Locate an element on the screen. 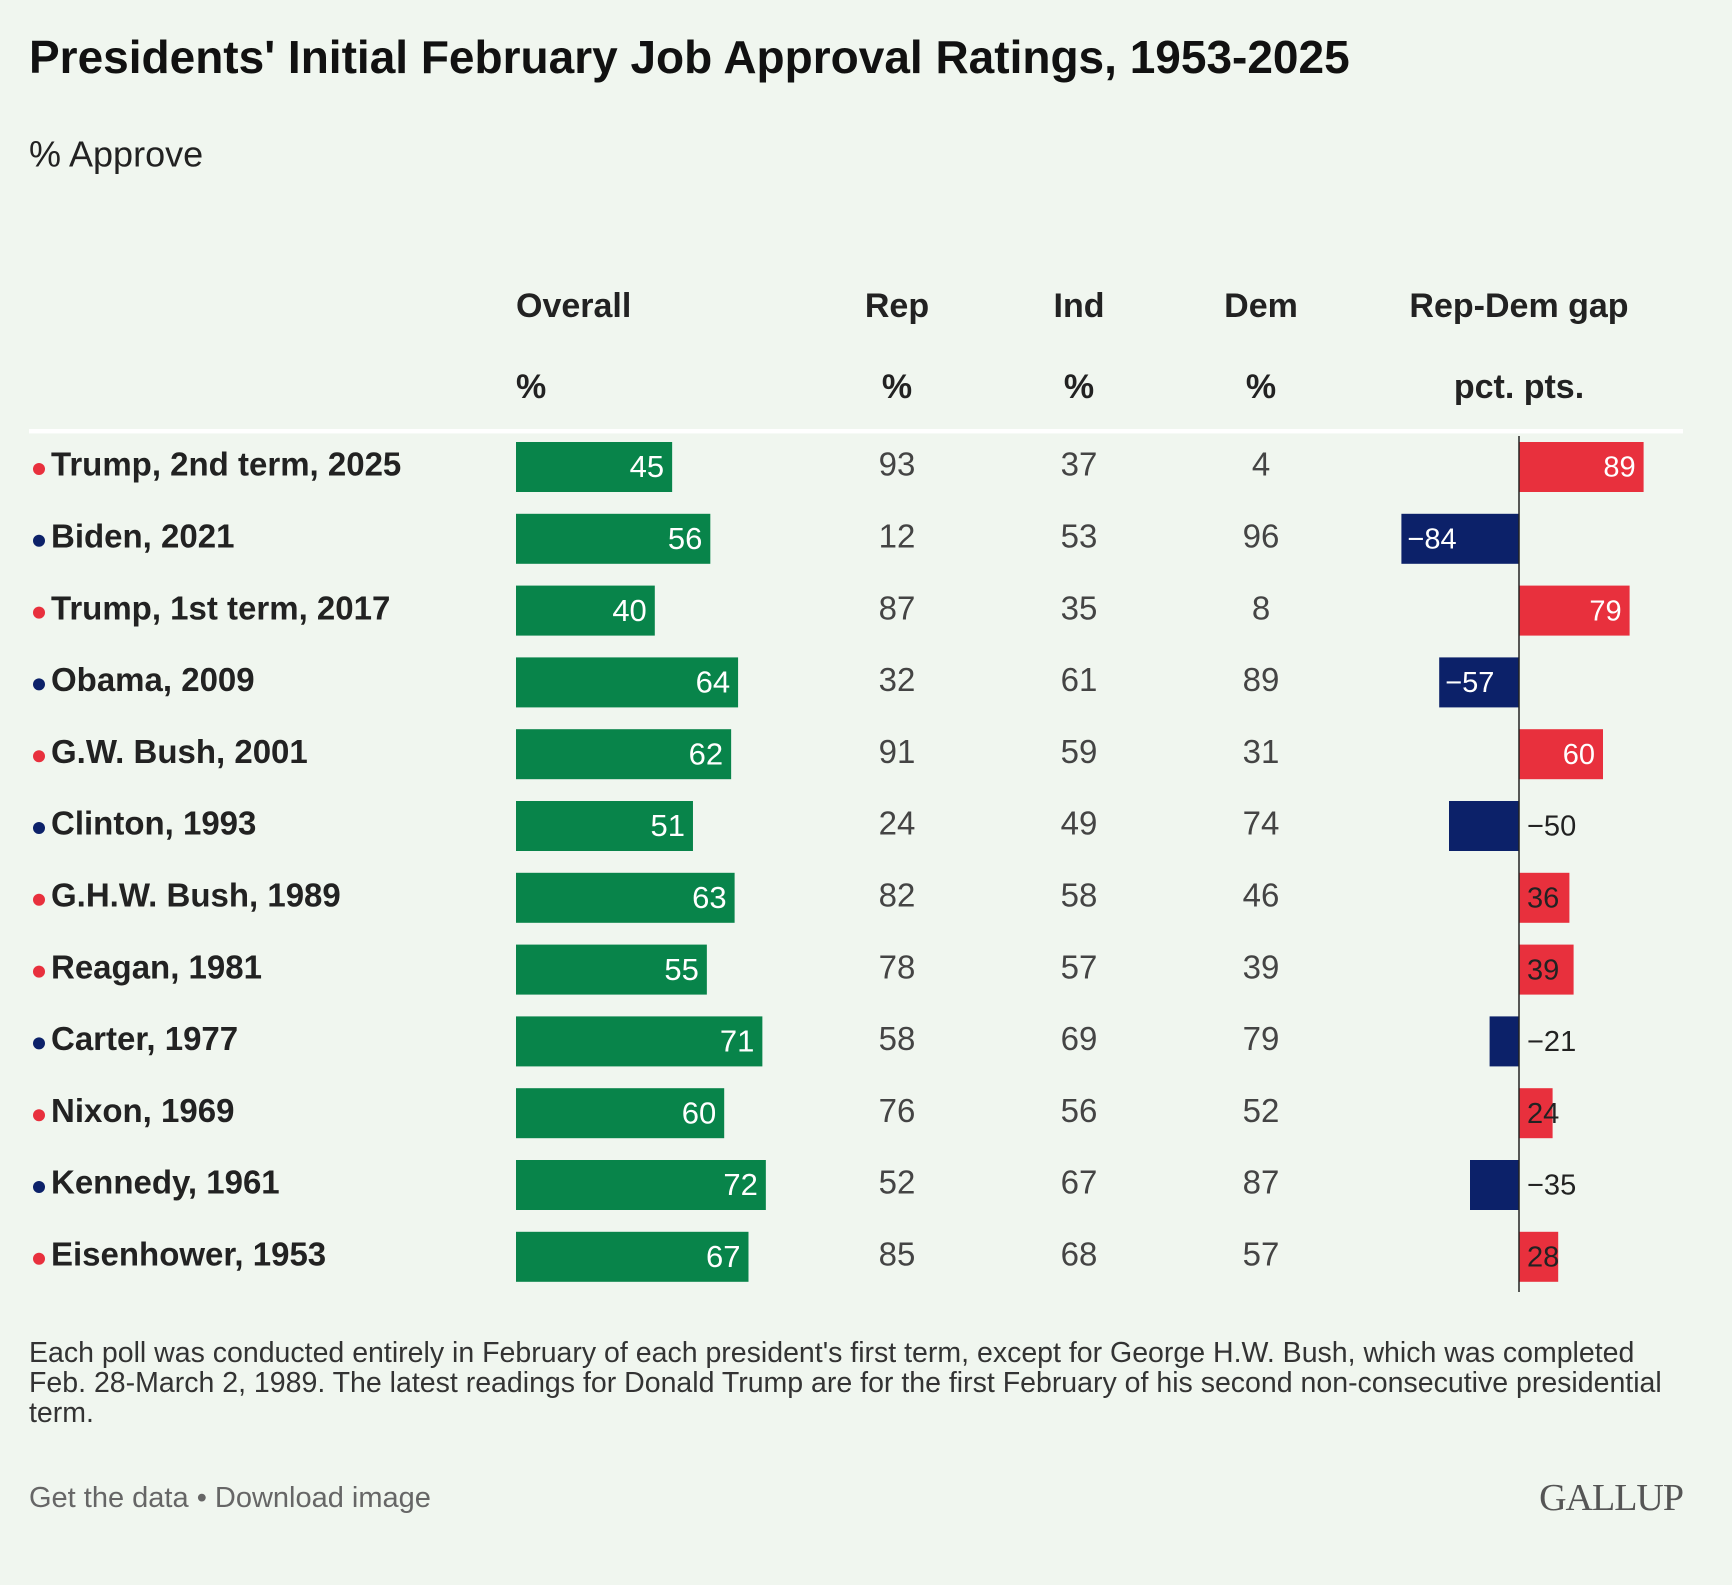 Image resolution: width=1732 pixels, height=1585 pixels. overall-label: 64 is located at coordinates (713, 682).